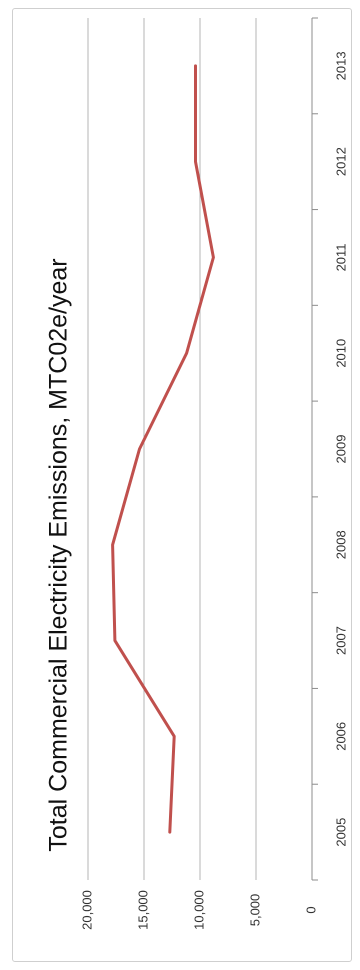 The image size is (360, 970). I want to click on y-tick-label: 10,000, so click(198, 910).